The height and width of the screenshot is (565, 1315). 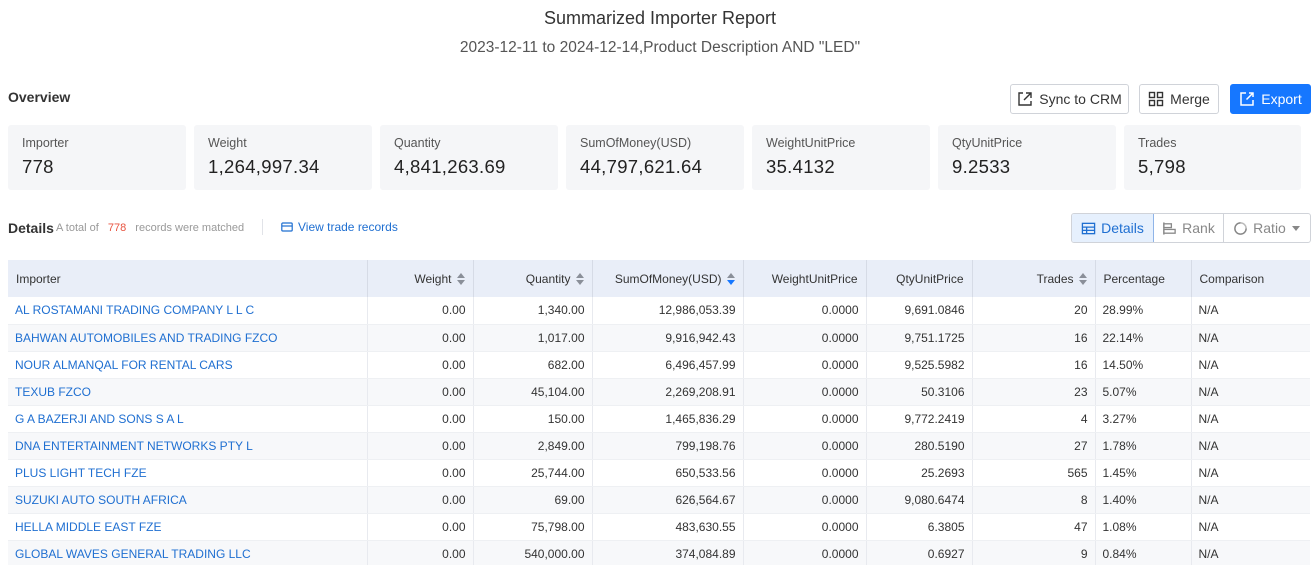 I want to click on view-ratio-button: Ratio, so click(x=1267, y=228).